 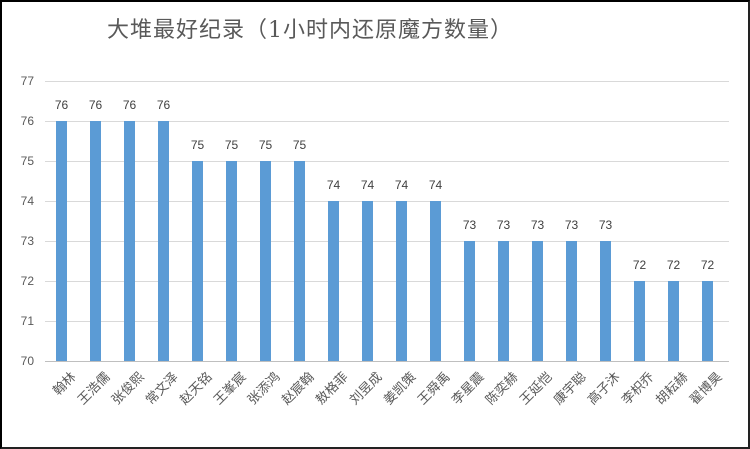 I want to click on chart-title: 大堆最好纪录（1小时内还原魔方数量）, so click(x=310, y=30).